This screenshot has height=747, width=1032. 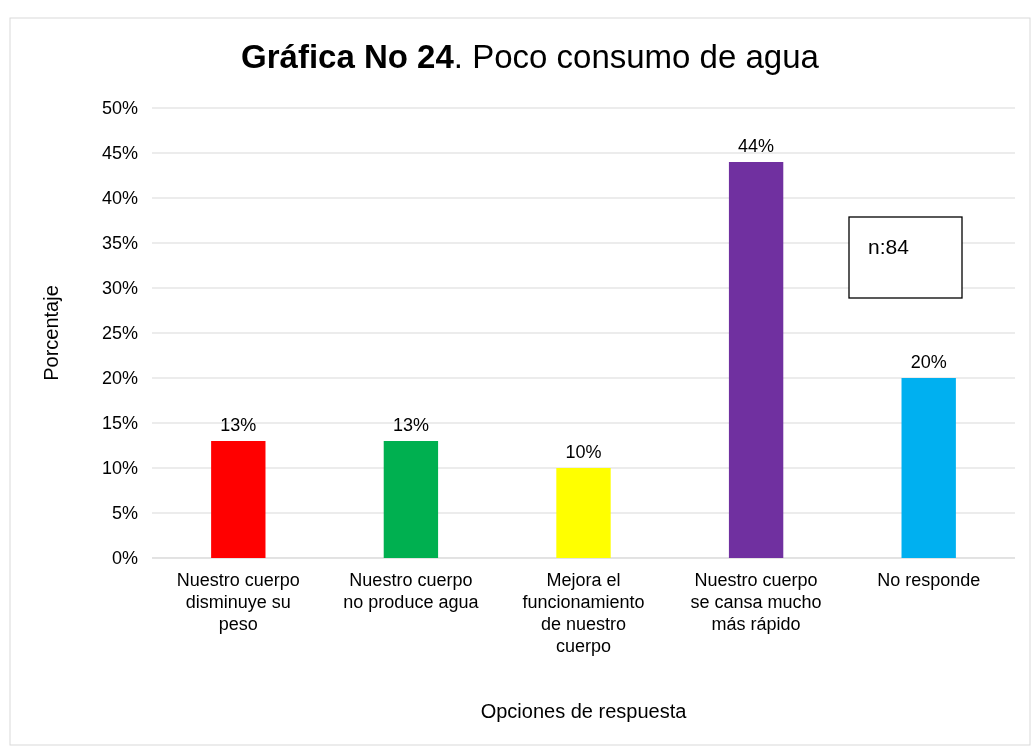 What do you see at coordinates (583, 452) in the screenshot?
I see `data-label: 10%` at bounding box center [583, 452].